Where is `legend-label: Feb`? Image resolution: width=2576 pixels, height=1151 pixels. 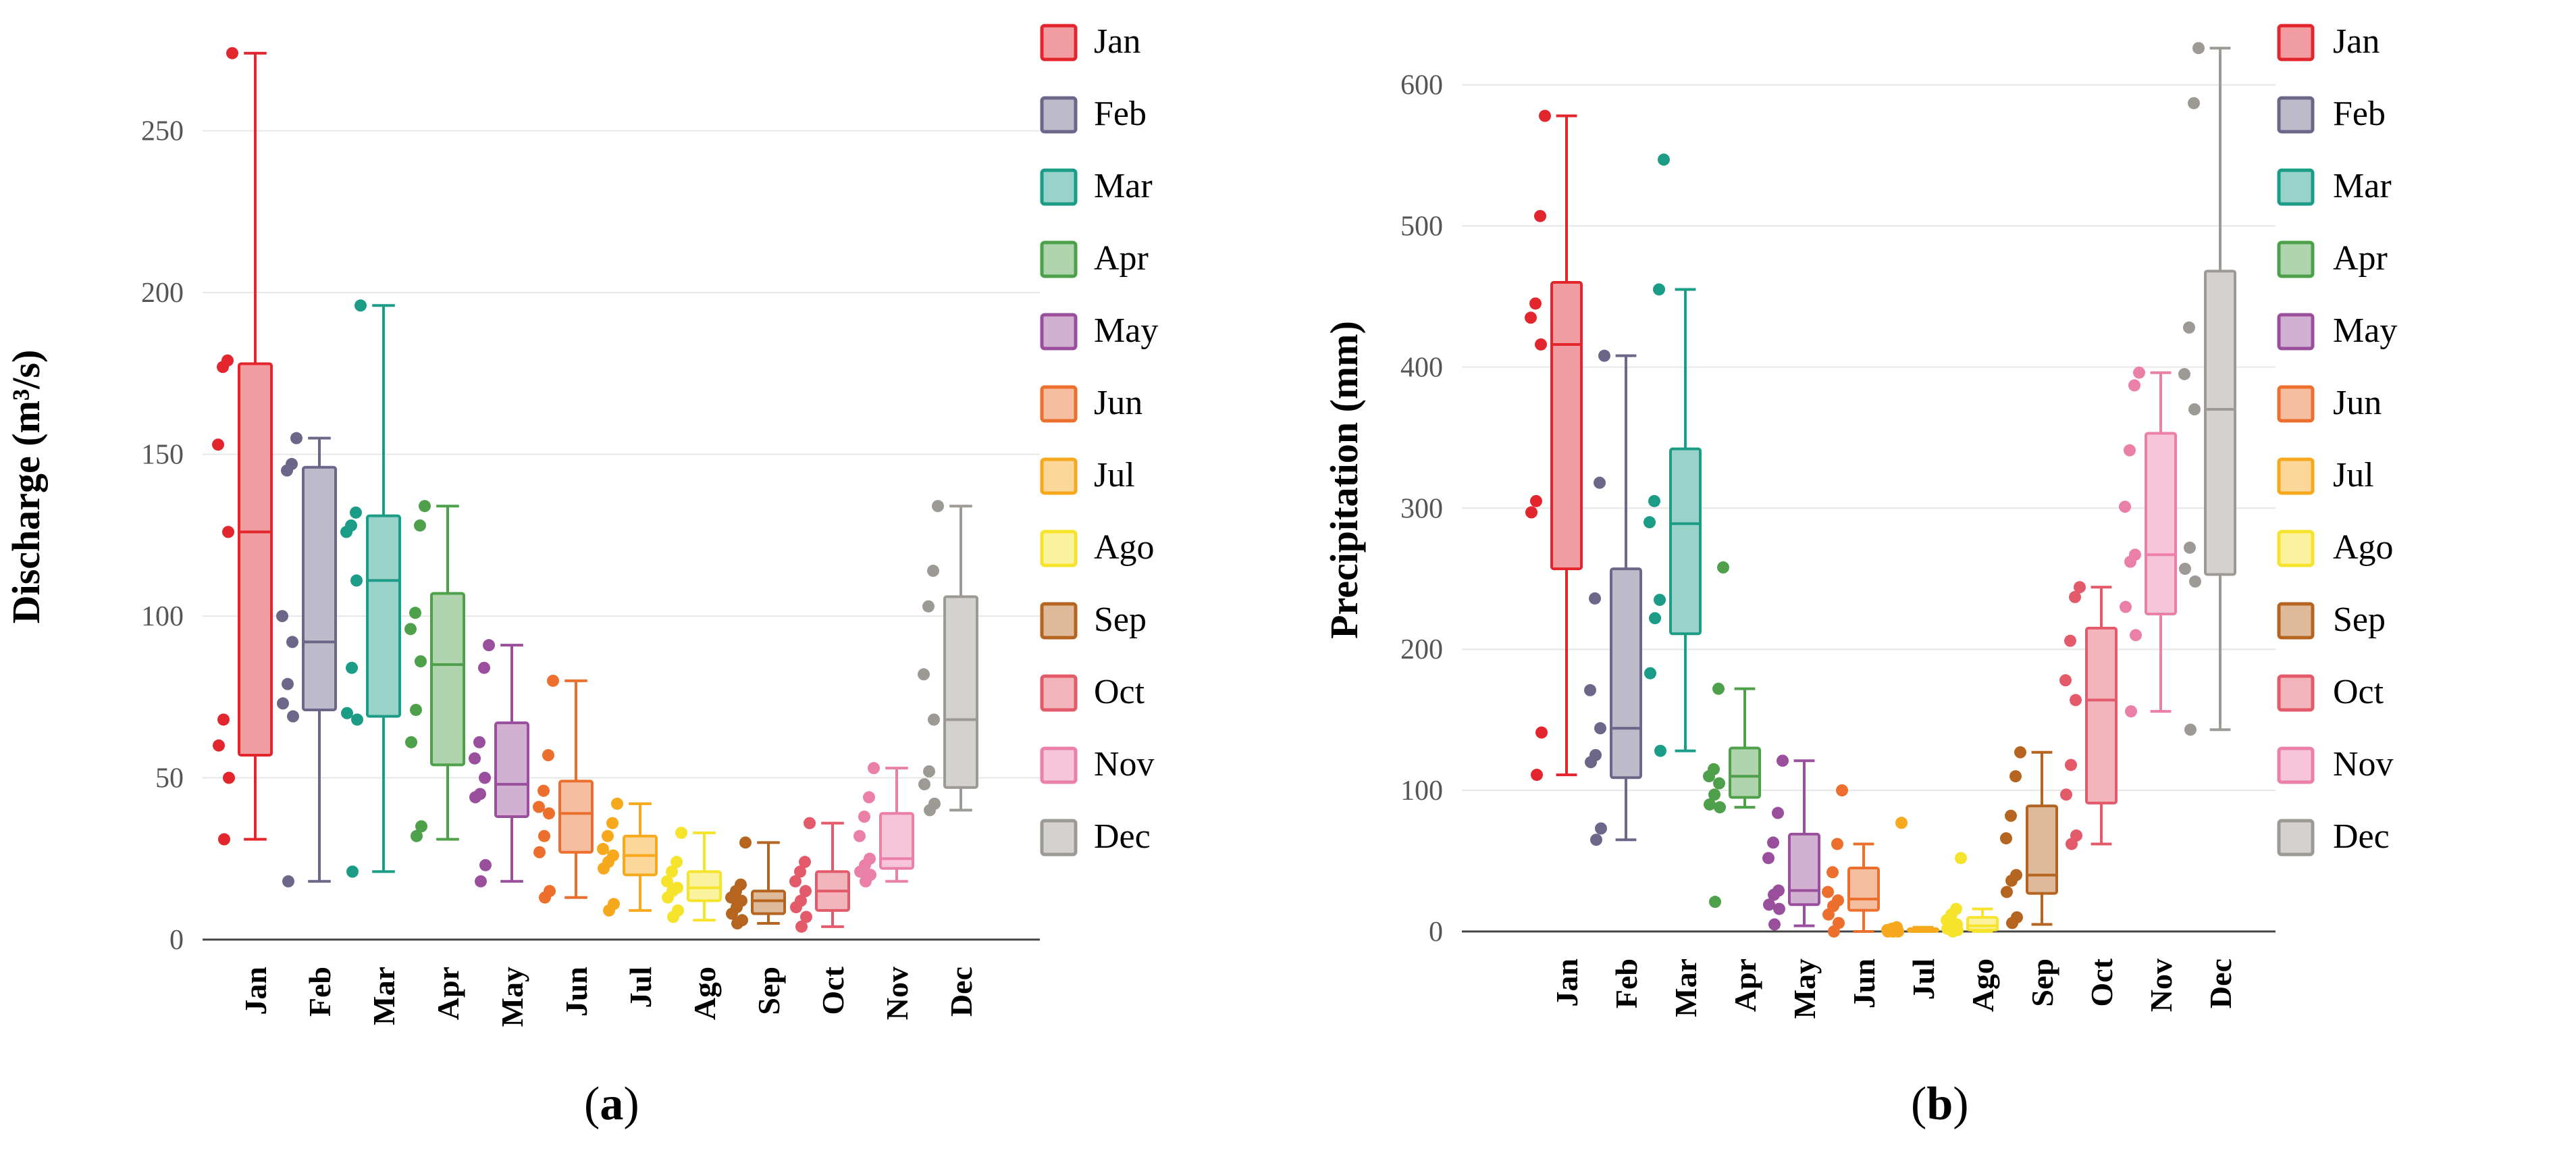 legend-label: Feb is located at coordinates (1120, 114).